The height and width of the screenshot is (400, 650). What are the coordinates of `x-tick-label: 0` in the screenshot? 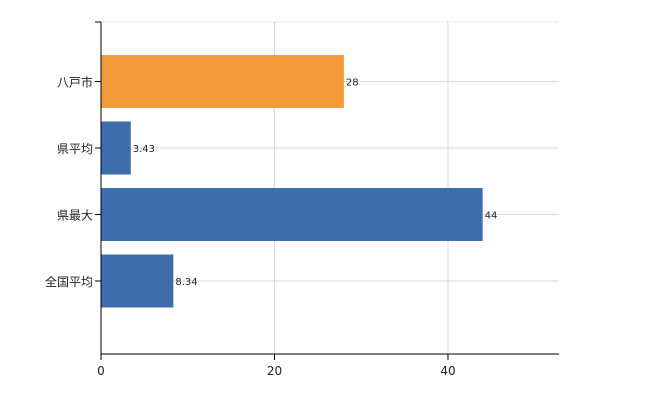 It's located at (101, 371).